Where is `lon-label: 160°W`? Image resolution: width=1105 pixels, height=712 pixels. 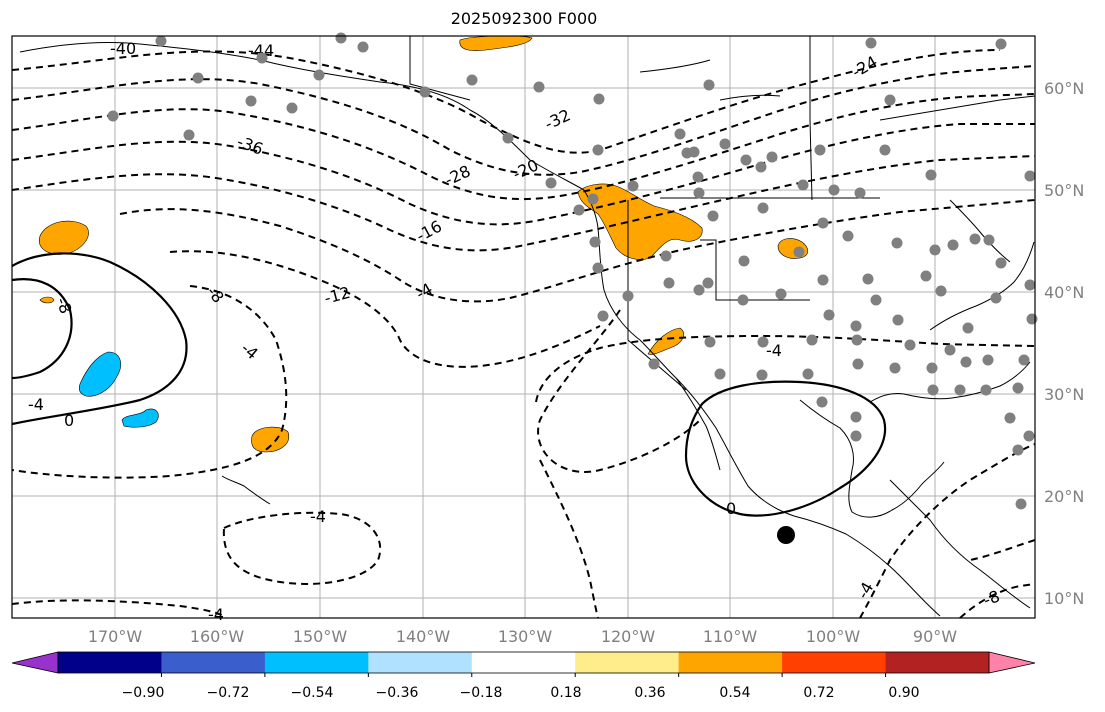
lon-label: 160°W is located at coordinates (217, 636).